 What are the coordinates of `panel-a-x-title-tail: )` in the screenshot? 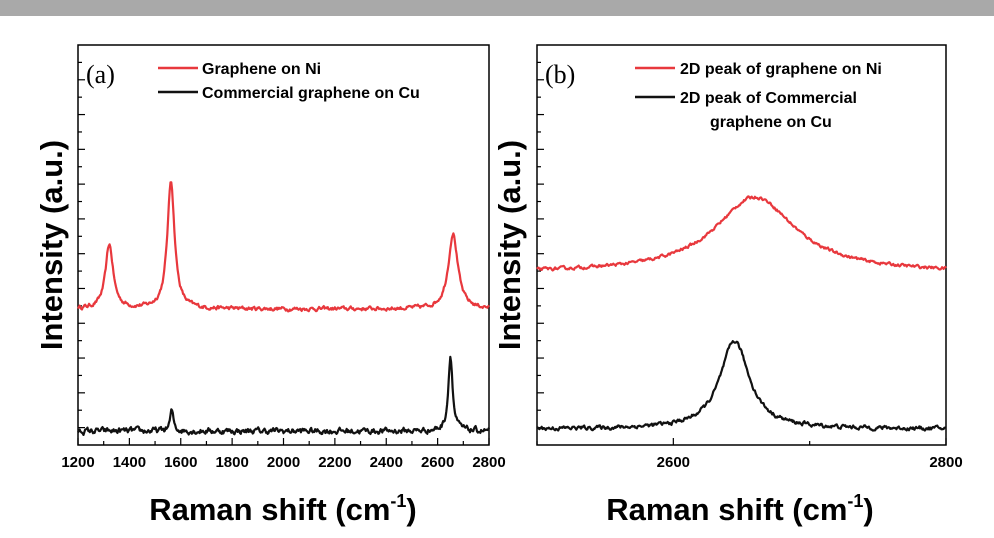 It's located at (411, 509).